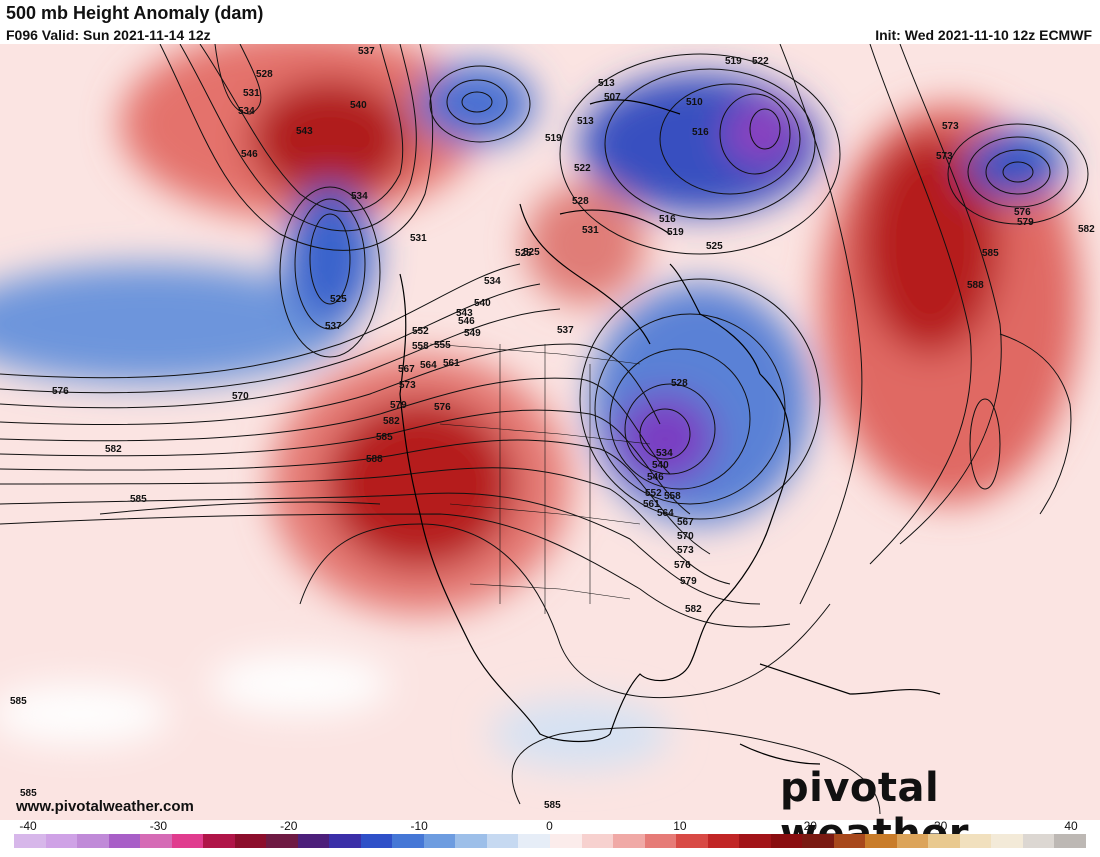 The image size is (1100, 857). Describe the element at coordinates (694, 102) in the screenshot. I see `contour-label: 510` at that location.